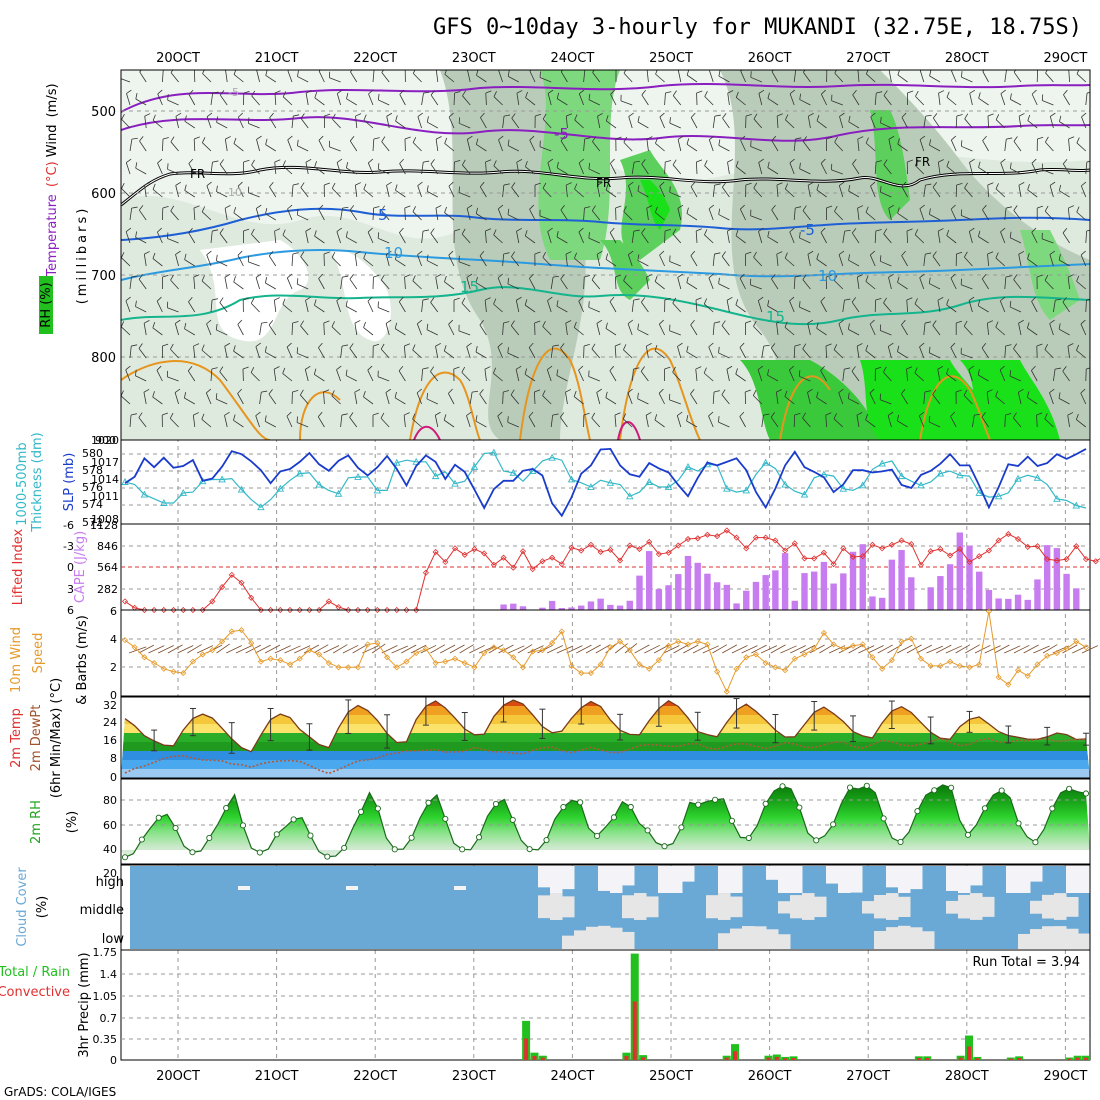  Describe the element at coordinates (776, 1058) in the screenshot. I see `precip-conv-bar` at that location.